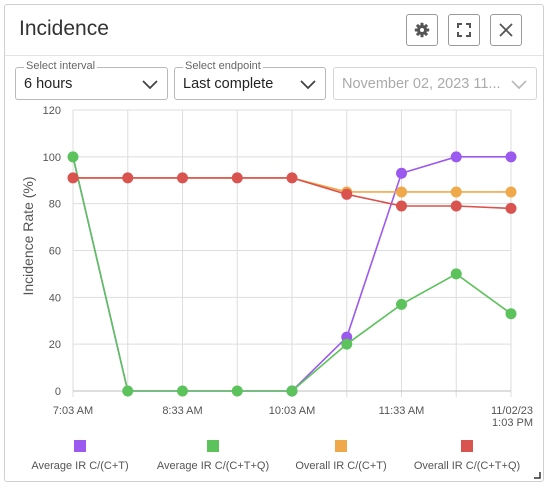 Image resolution: width=550 pixels, height=488 pixels. What do you see at coordinates (55, 298) in the screenshot?
I see `y-tick-label: 40` at bounding box center [55, 298].